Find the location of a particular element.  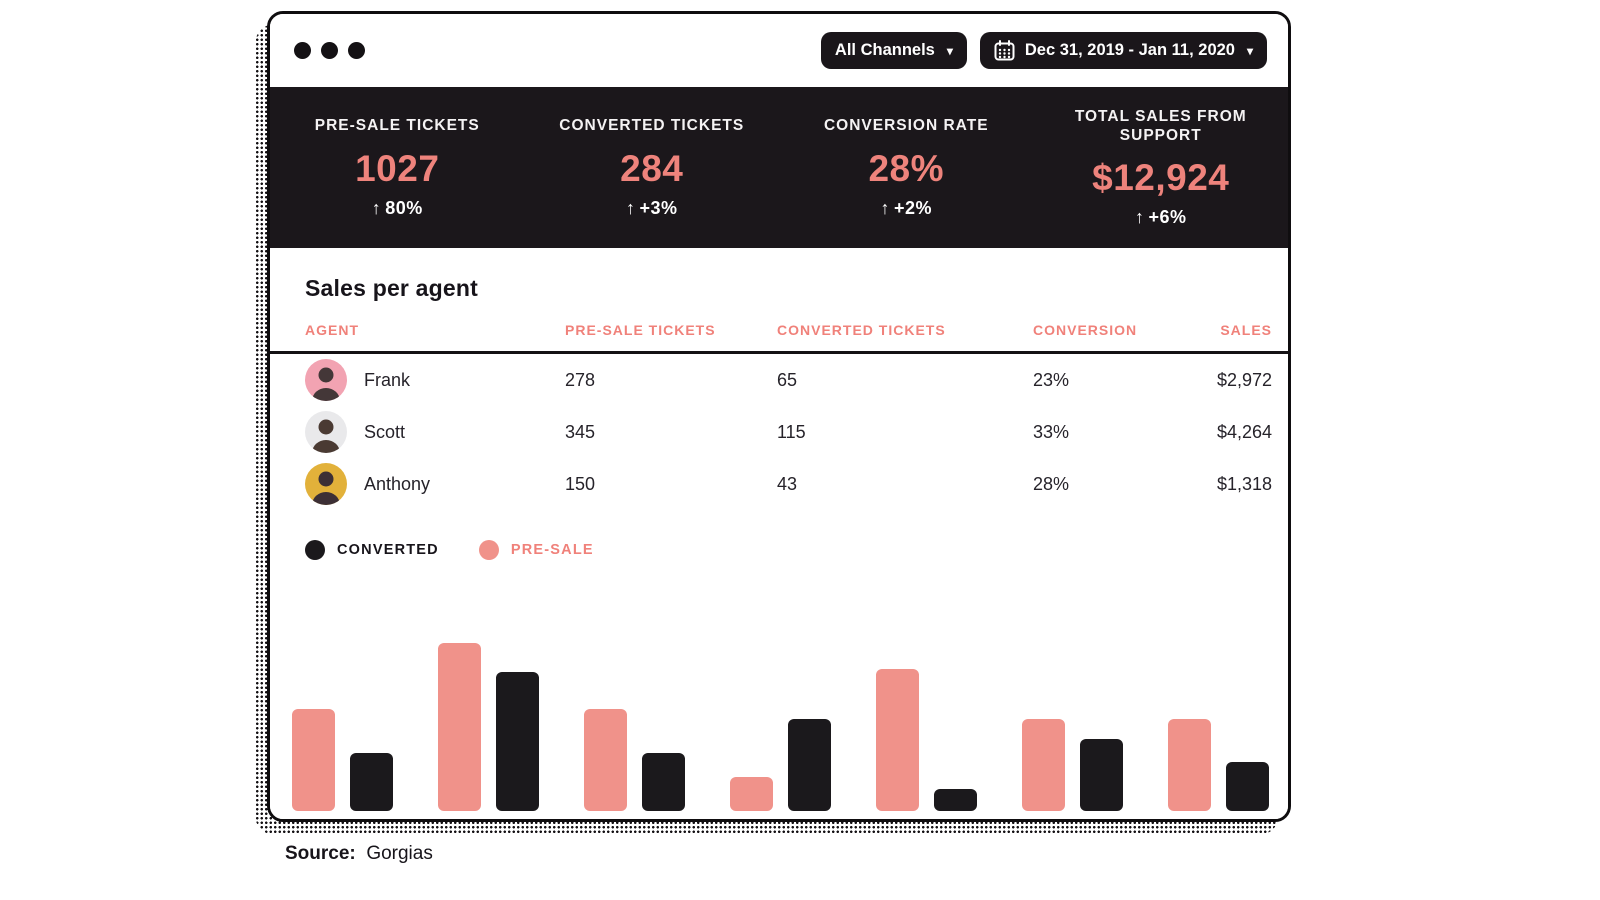

table-row: Frank 278 65 23% $2,972 is located at coordinates (779, 380).